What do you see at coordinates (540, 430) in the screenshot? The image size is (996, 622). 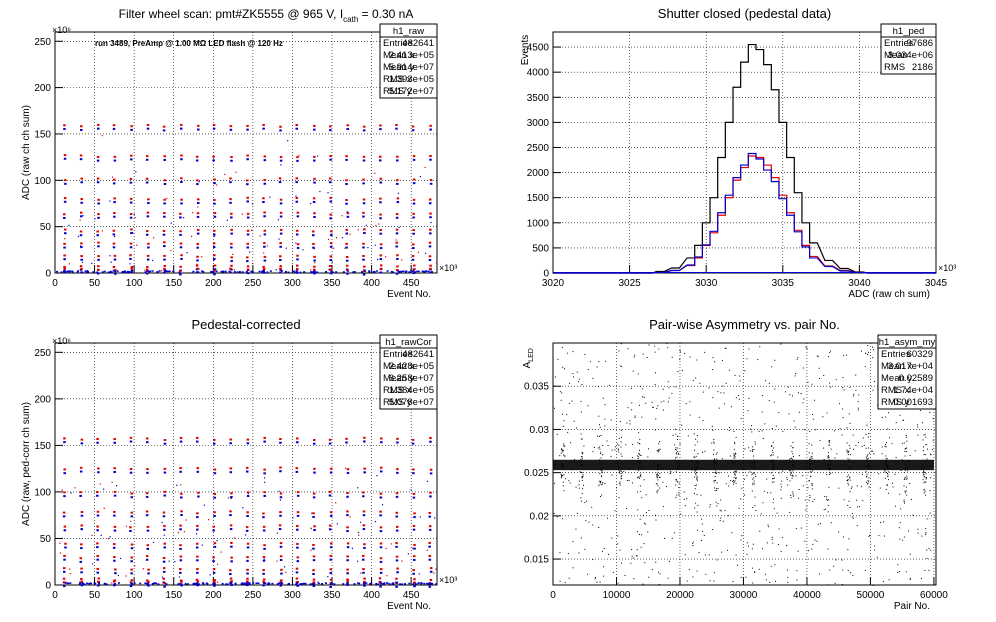 I see `asym-ytick-label-3: 0.03` at bounding box center [540, 430].